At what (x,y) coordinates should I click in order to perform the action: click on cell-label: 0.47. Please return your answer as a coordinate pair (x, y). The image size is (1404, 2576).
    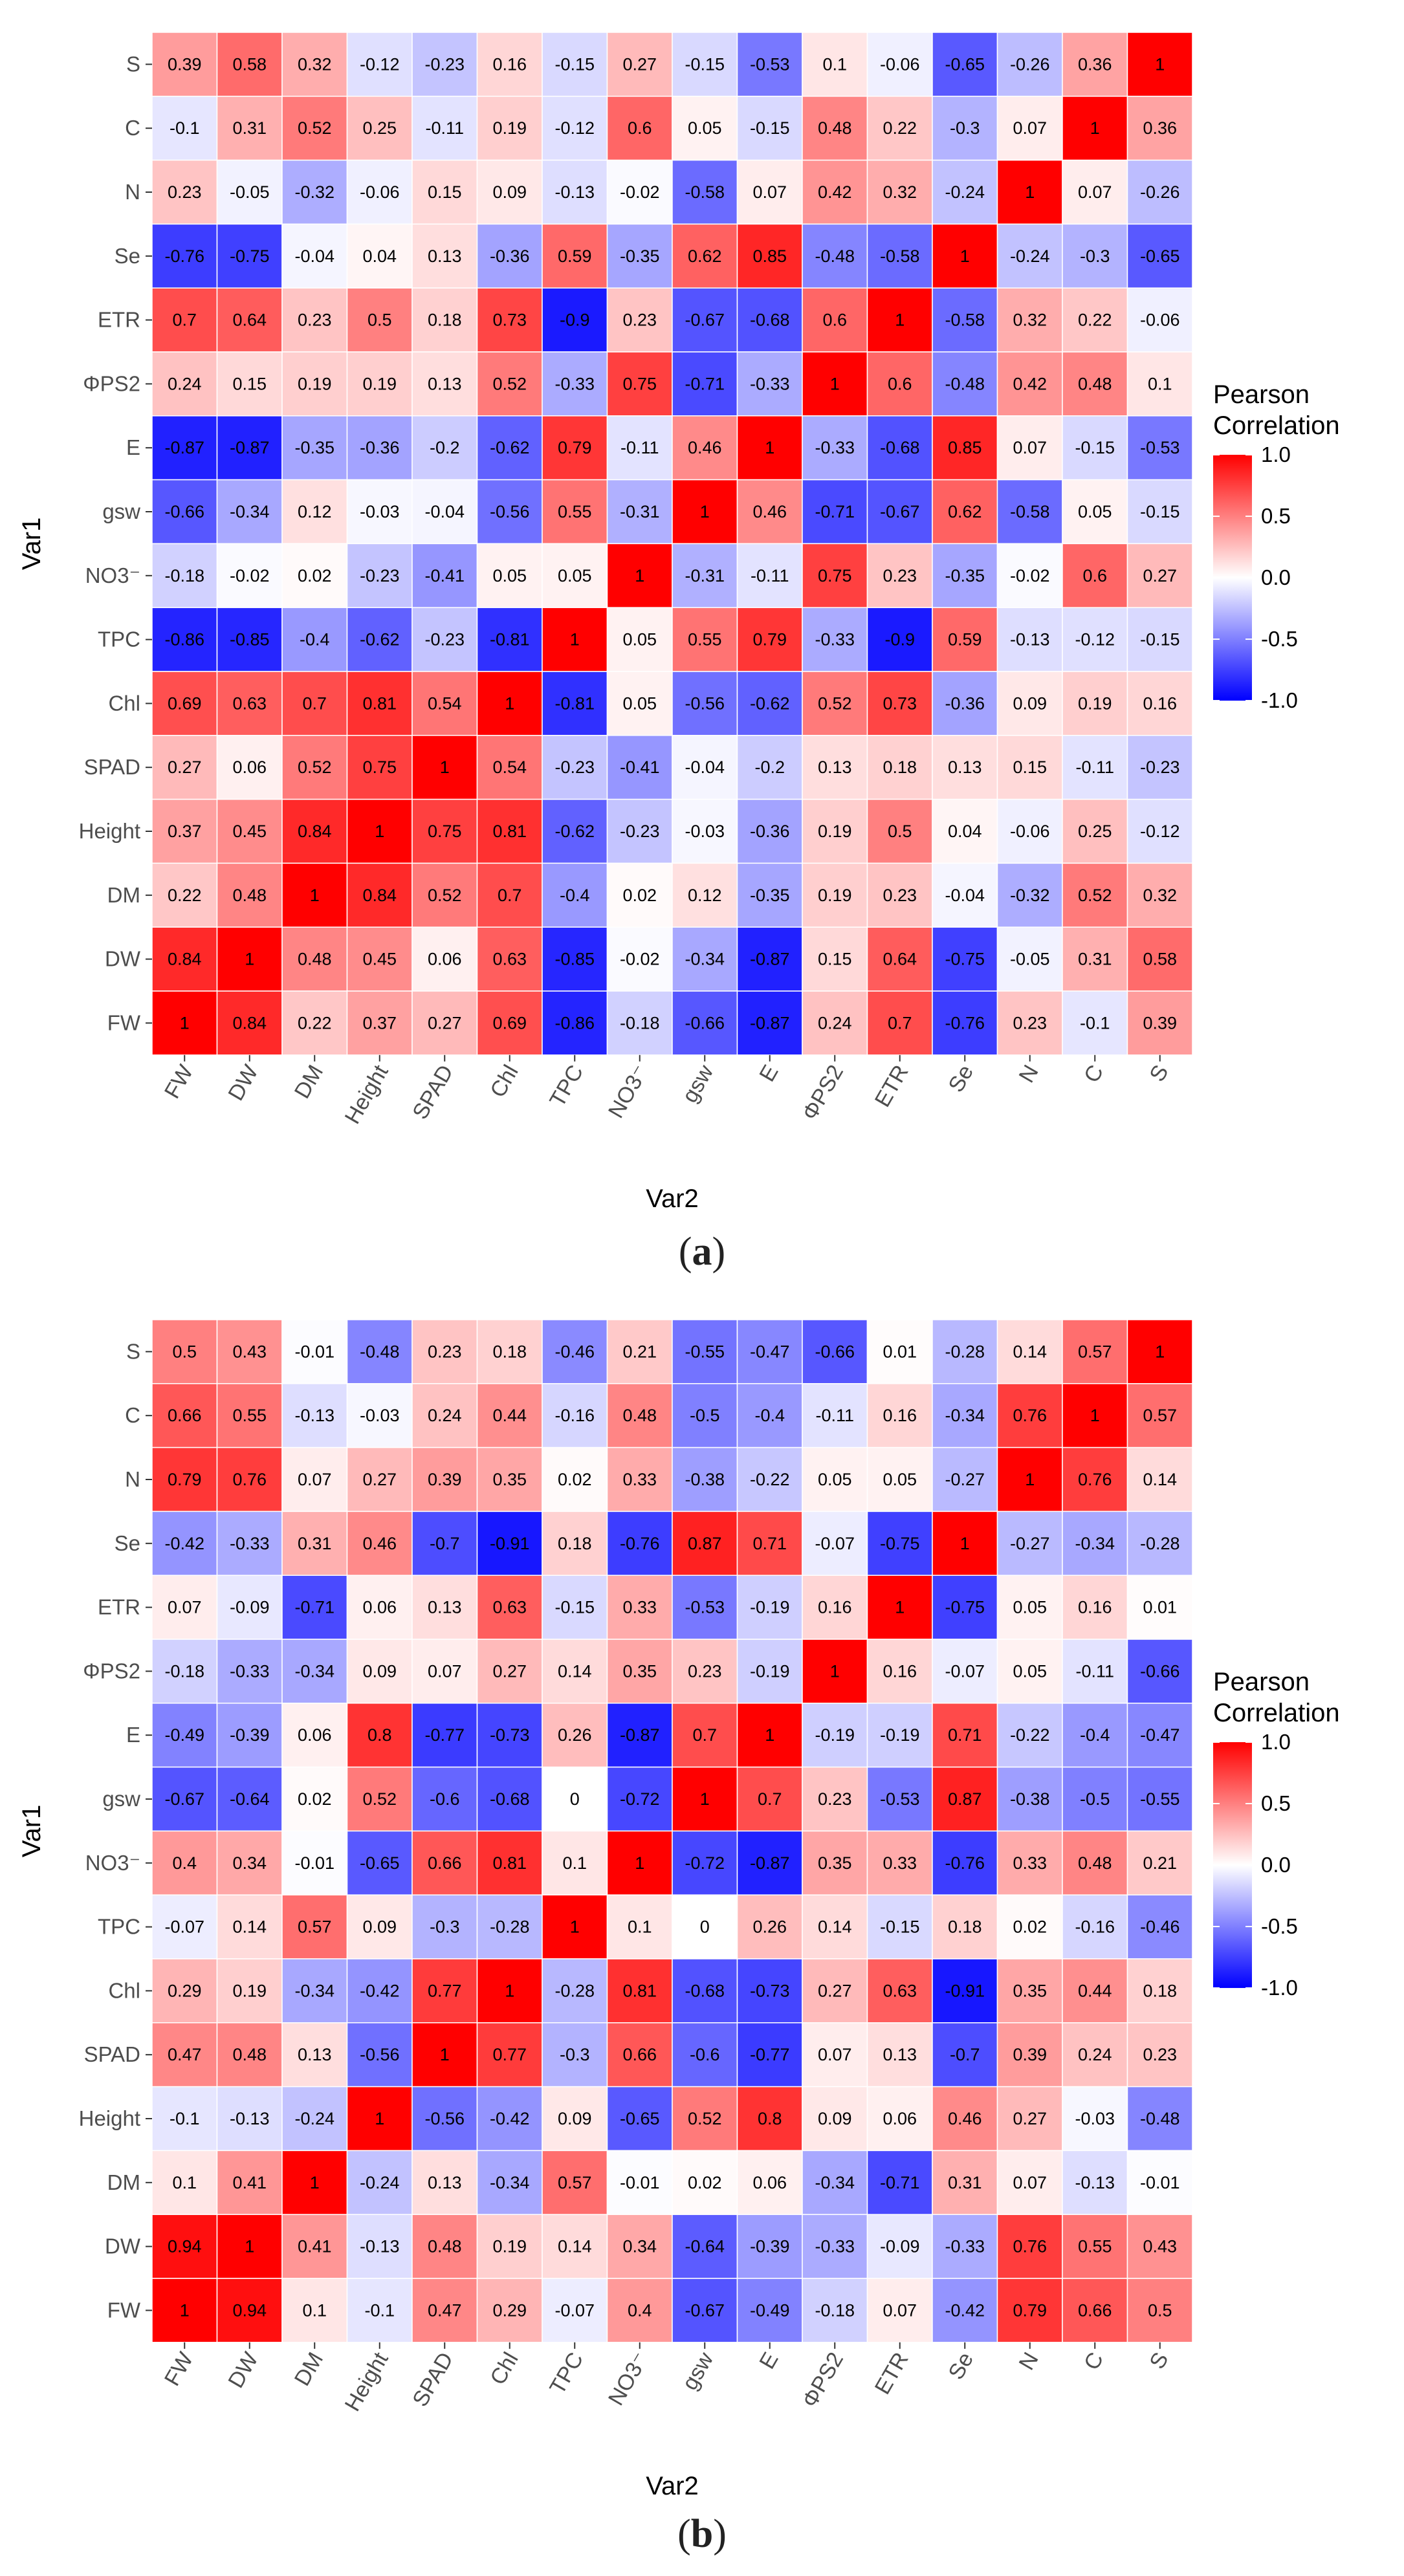
    Looking at the image, I should click on (185, 2054).